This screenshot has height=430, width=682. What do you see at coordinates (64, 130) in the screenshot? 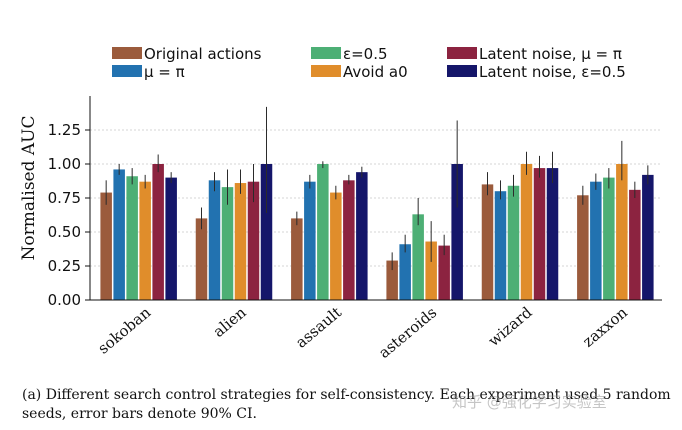
I see `y-tick-label: 1.25` at bounding box center [64, 130].